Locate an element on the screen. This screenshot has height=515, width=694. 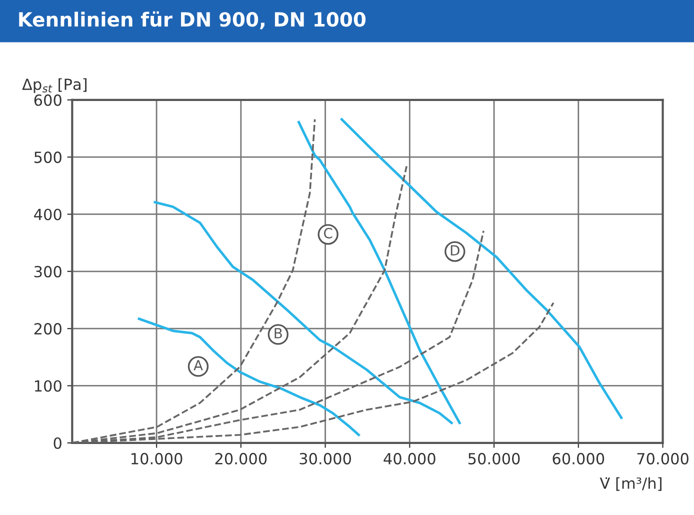
x-axis-title: V̇ [m³/h] is located at coordinates (631, 484).